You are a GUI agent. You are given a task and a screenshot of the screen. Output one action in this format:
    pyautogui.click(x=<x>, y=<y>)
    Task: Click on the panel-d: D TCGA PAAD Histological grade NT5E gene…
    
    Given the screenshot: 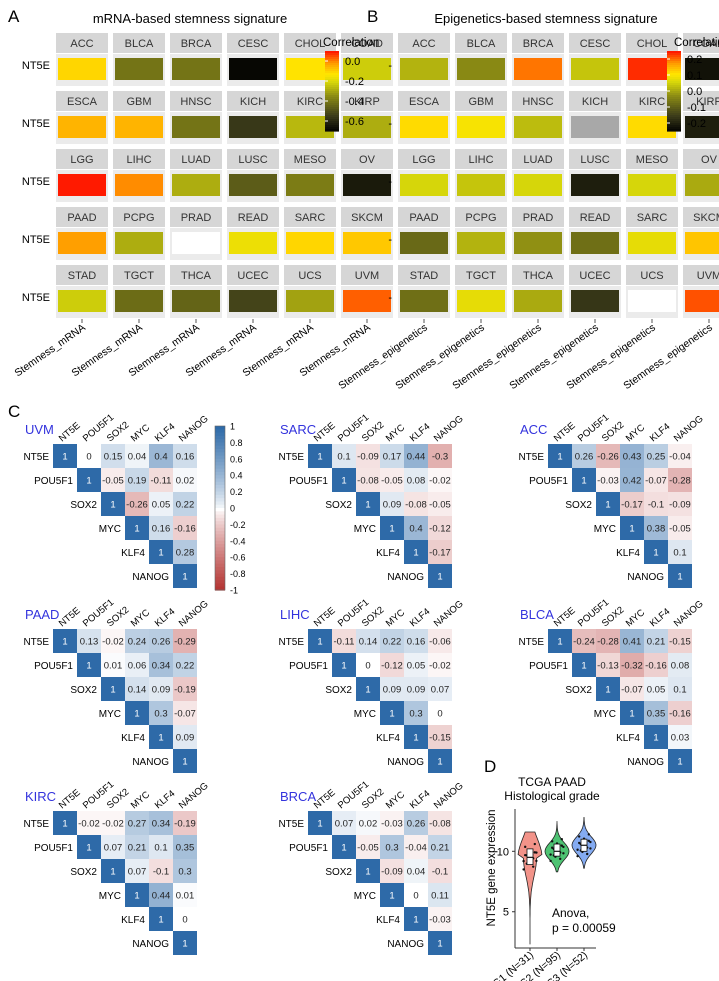 What is the action you would take?
    pyautogui.click(x=550, y=869)
    